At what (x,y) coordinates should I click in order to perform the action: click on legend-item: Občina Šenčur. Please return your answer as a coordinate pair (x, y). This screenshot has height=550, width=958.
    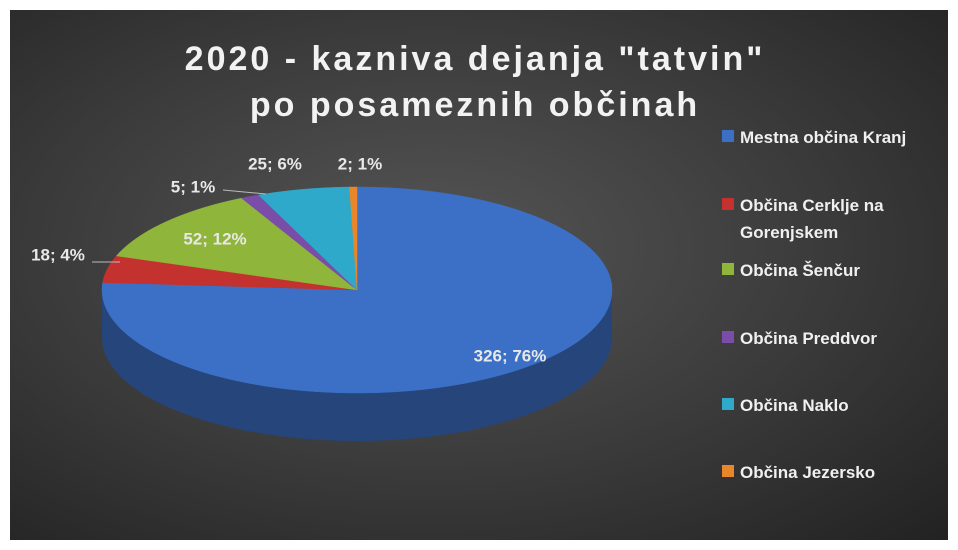
    Looking at the image, I should click on (838, 270).